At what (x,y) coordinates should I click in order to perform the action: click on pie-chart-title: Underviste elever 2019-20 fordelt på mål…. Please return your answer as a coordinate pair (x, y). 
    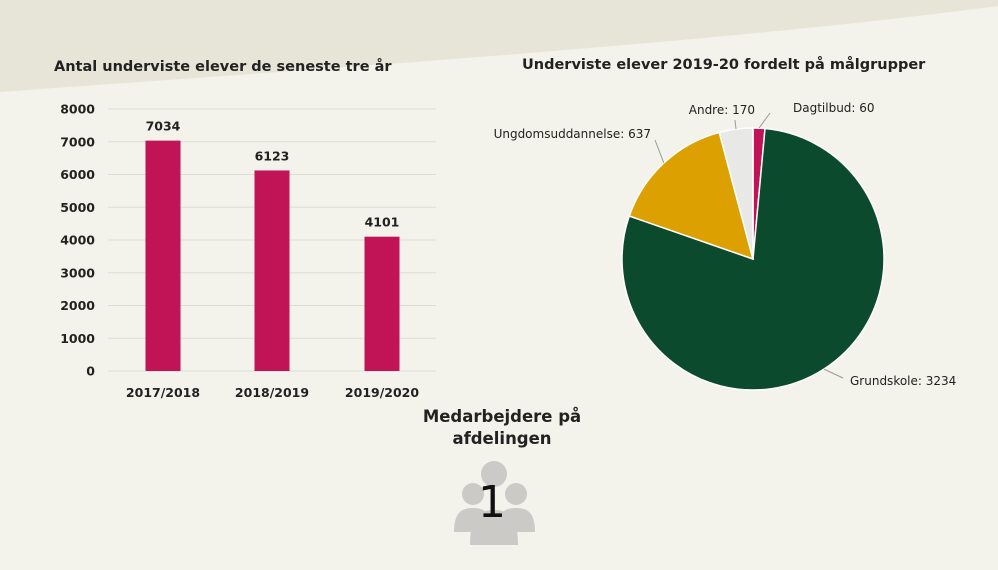
    Looking at the image, I should click on (724, 65).